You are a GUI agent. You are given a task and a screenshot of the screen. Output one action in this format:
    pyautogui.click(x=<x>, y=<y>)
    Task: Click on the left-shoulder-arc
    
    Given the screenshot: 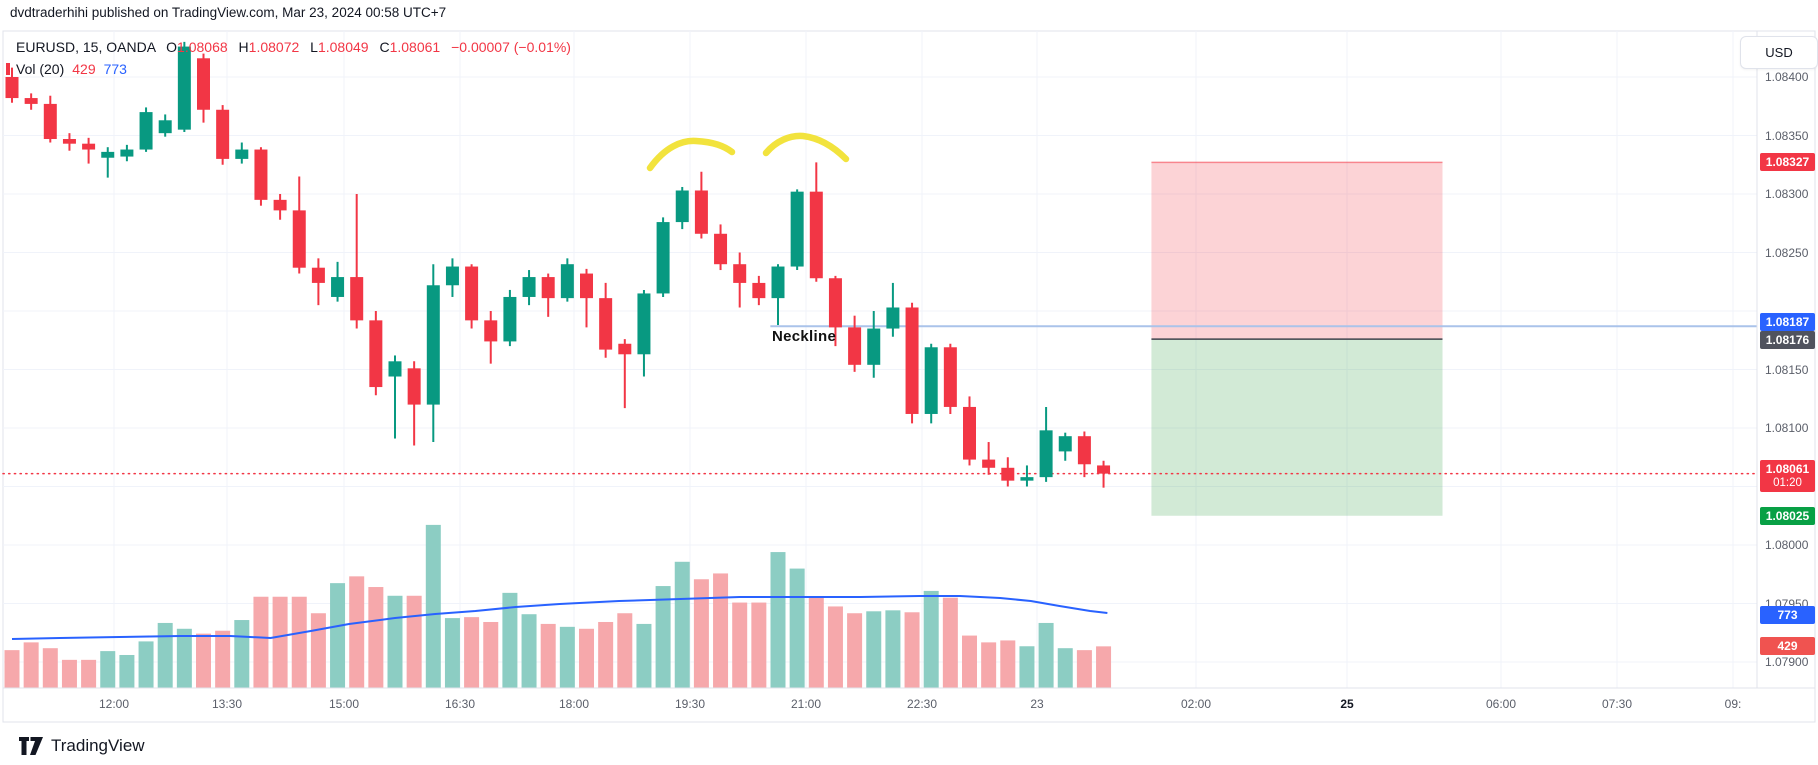 What is the action you would take?
    pyautogui.click(x=691, y=154)
    